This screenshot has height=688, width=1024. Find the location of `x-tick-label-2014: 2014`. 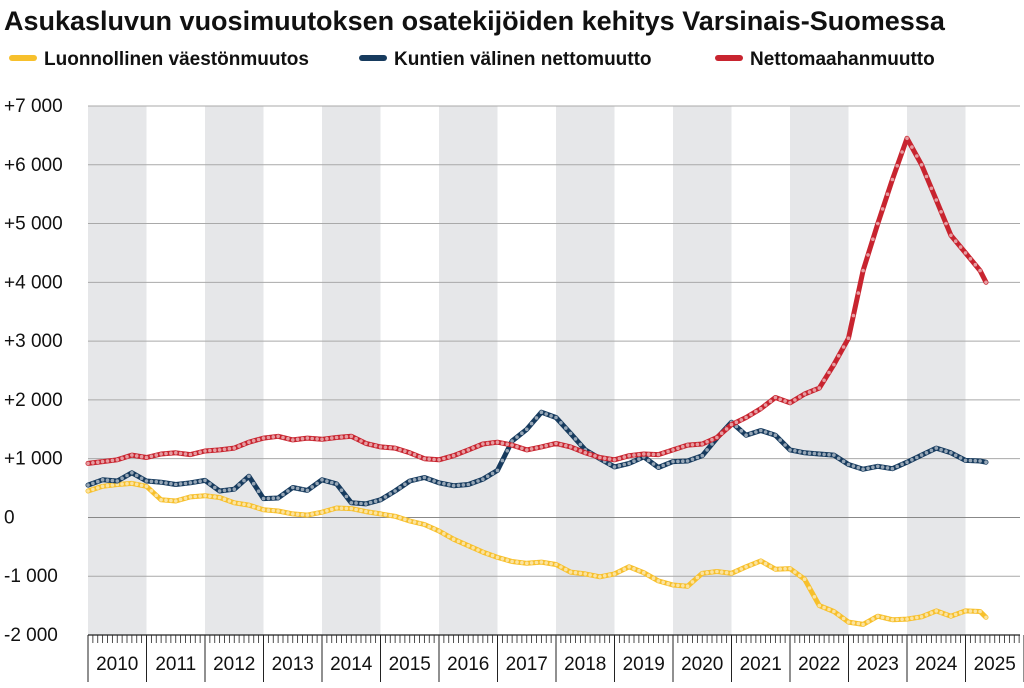

x-tick-label-2014: 2014 is located at coordinates (351, 664).